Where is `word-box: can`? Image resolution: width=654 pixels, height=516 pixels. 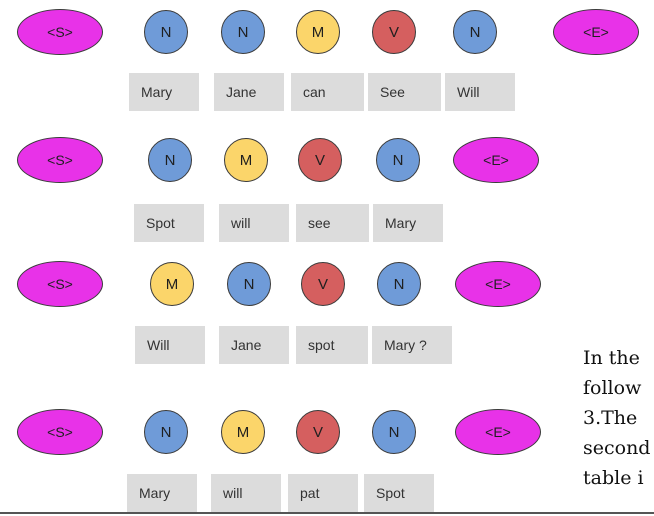
word-box: can is located at coordinates (327, 92).